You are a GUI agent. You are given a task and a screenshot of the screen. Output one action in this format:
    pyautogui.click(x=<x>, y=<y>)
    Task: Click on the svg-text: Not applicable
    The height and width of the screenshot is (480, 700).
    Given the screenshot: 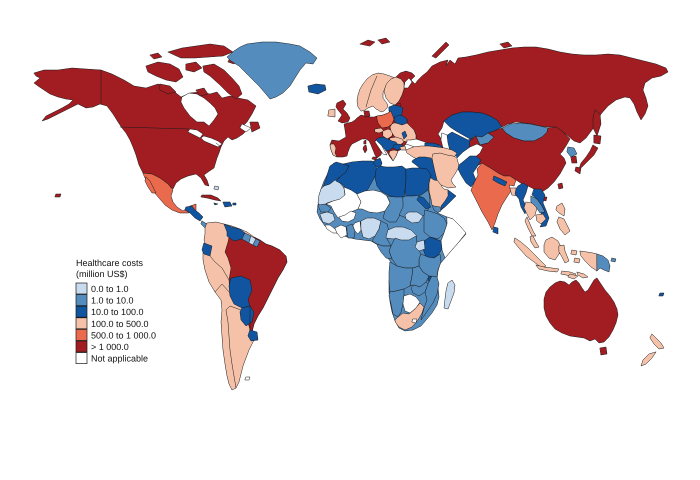 What is the action you would take?
    pyautogui.click(x=119, y=359)
    